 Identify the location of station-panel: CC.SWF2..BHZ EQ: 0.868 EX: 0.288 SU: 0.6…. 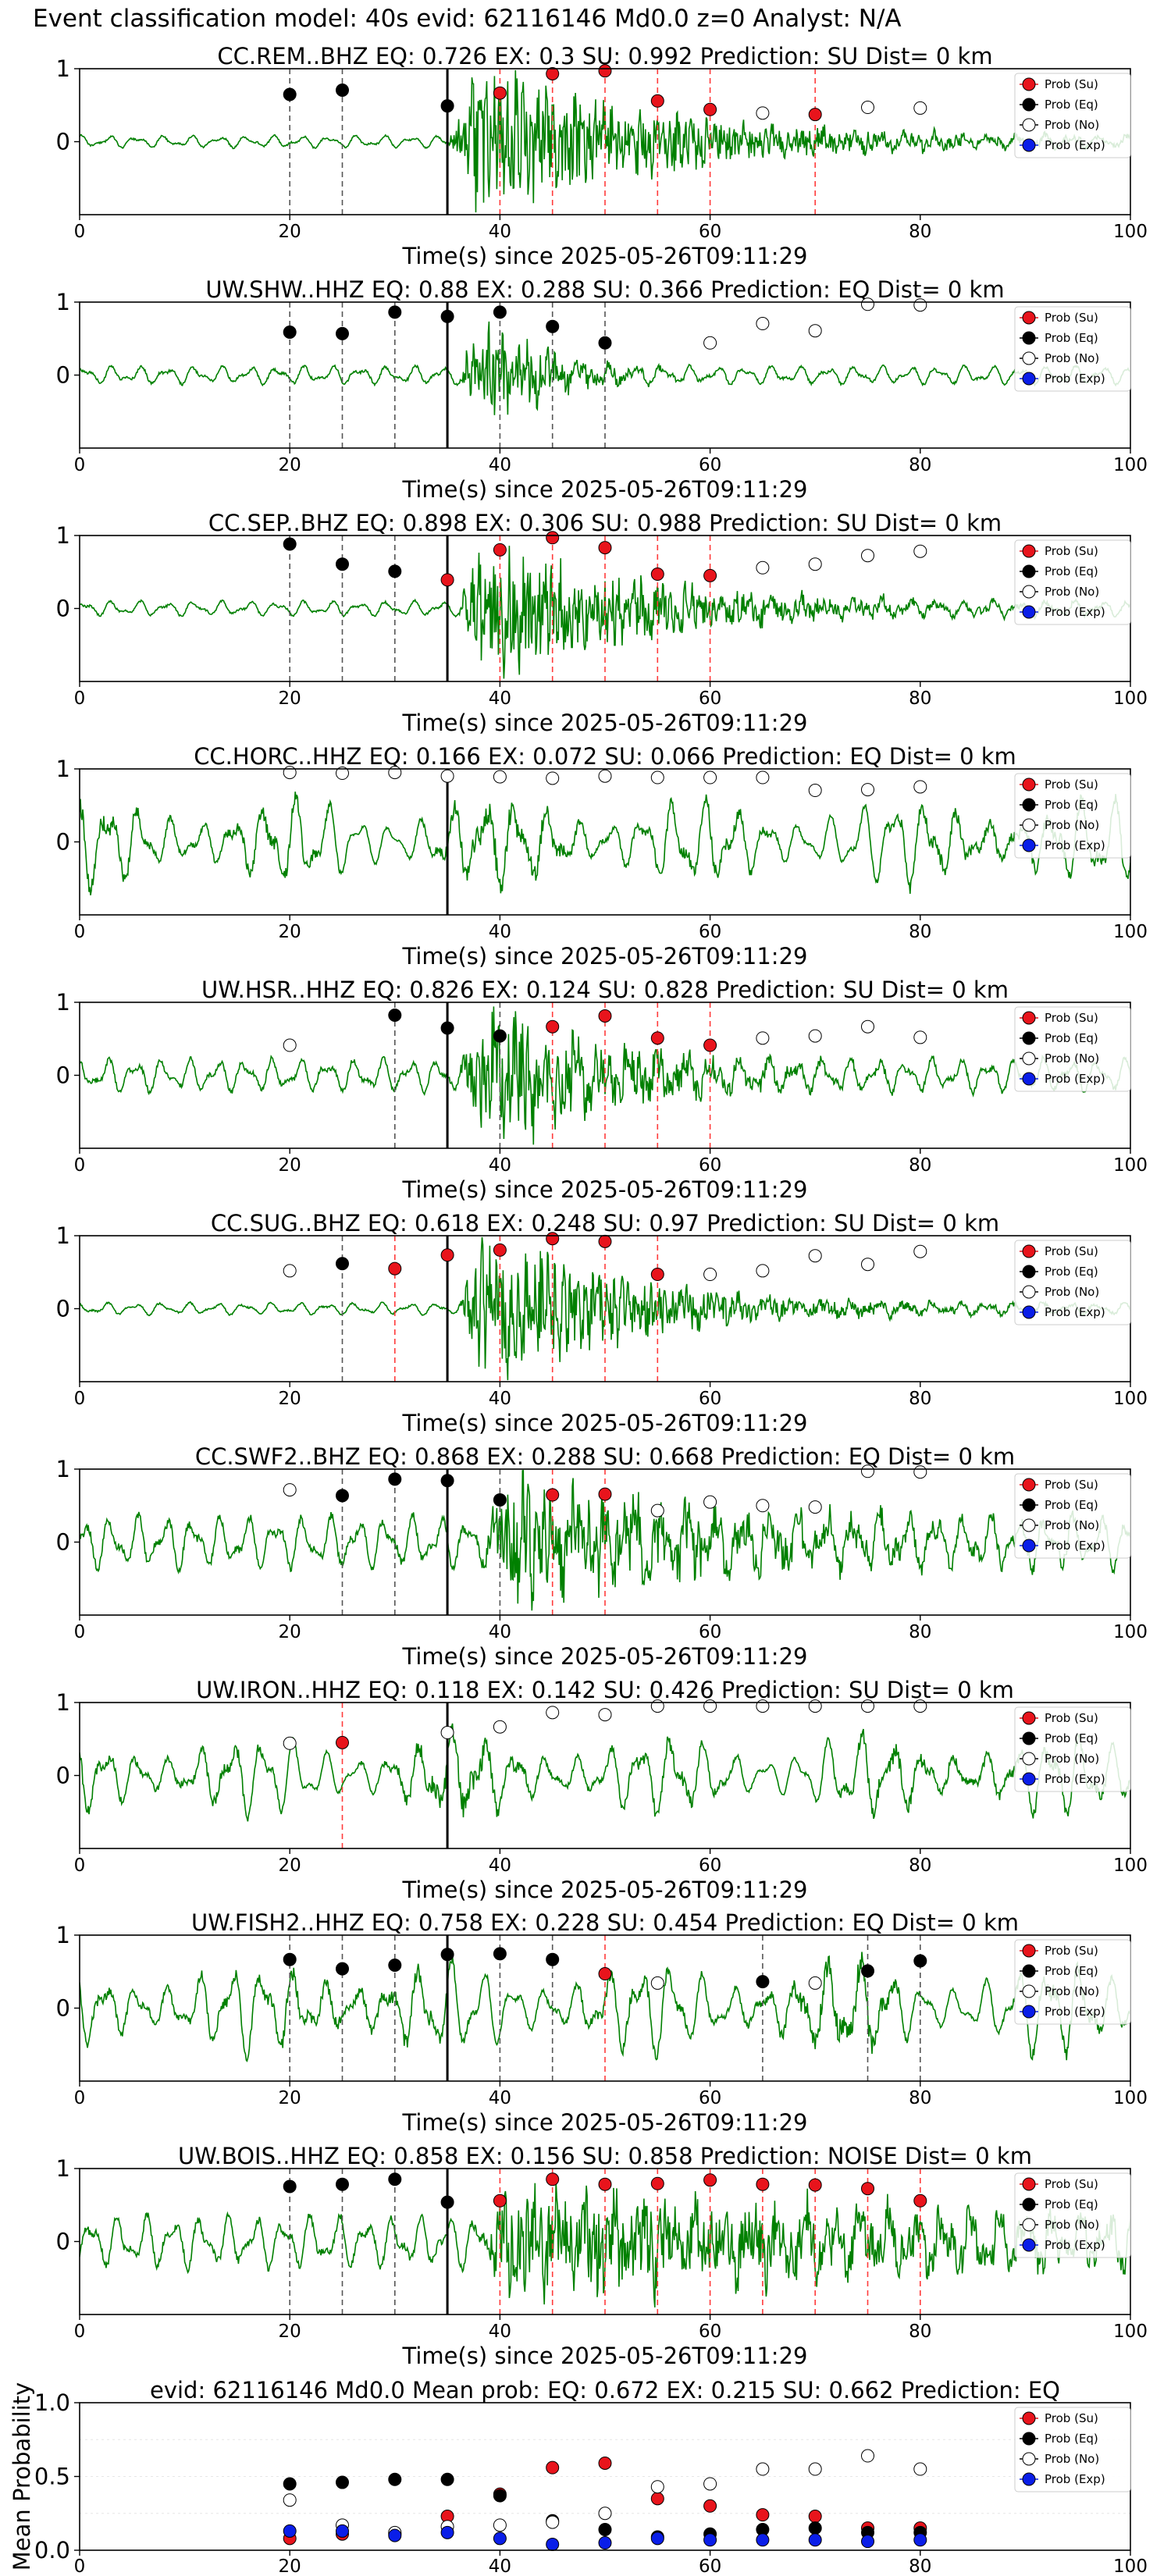
(602, 1556).